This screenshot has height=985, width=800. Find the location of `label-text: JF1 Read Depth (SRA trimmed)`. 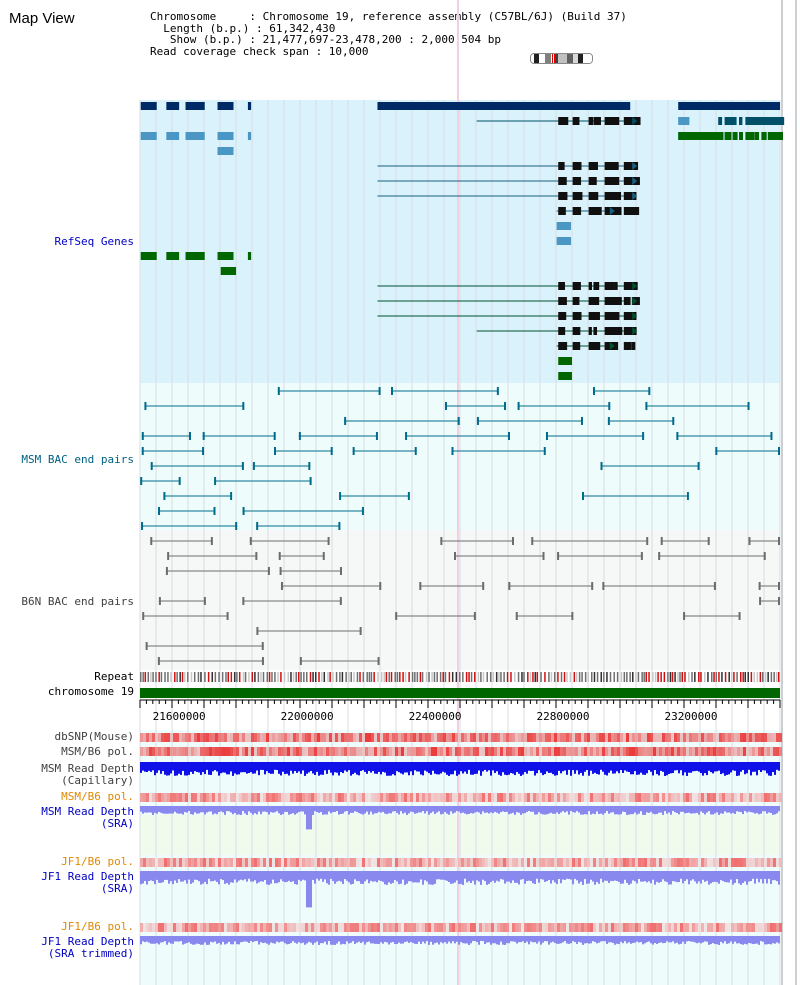

label-text: JF1 Read Depth (SRA trimmed) is located at coordinates (87, 947).